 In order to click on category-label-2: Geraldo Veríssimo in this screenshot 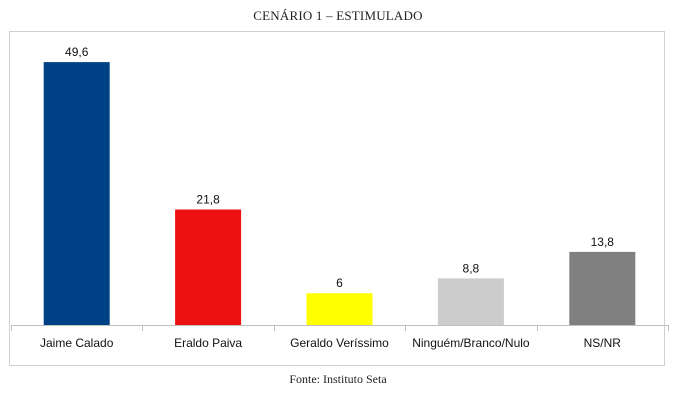, I will do `click(339, 343)`.